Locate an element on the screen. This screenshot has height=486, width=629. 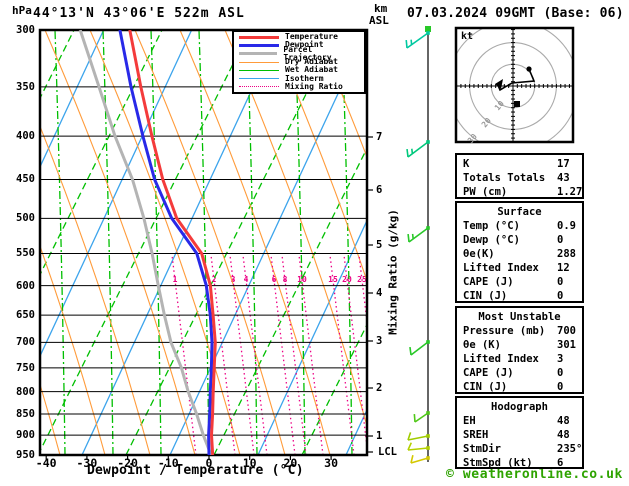
stat-label: SREH is located at coordinates (476, 435).